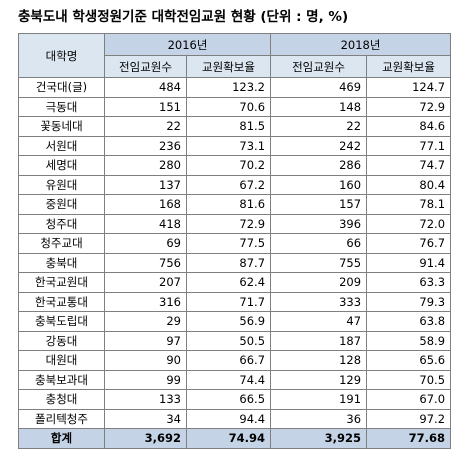 The height and width of the screenshot is (468, 467). I want to click on value-cell: 70.5, so click(409, 379).